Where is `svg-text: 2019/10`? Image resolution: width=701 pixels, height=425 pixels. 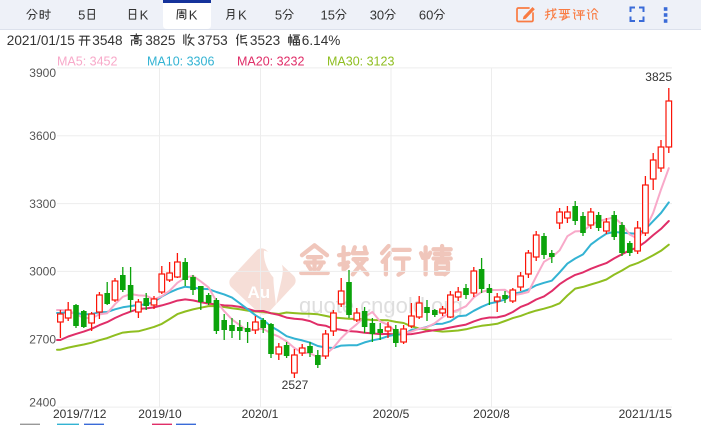
svg-text: 2019/10 is located at coordinates (160, 414).